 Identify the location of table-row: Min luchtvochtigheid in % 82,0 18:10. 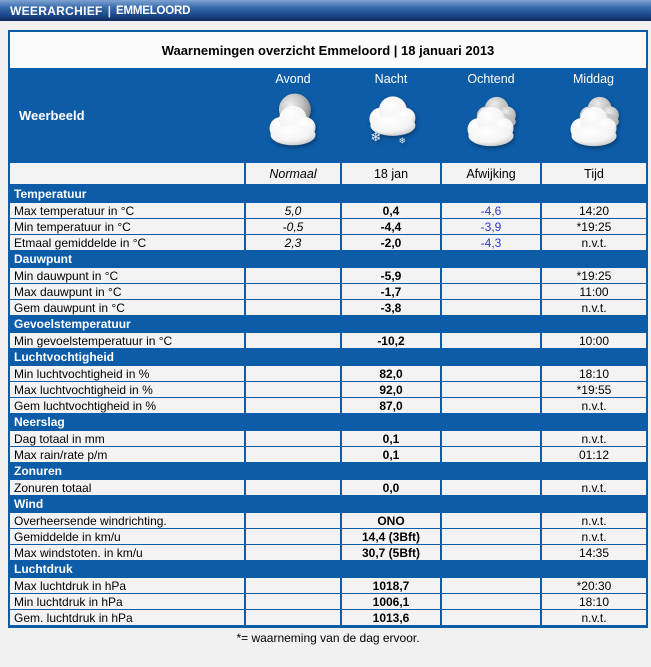
(328, 373).